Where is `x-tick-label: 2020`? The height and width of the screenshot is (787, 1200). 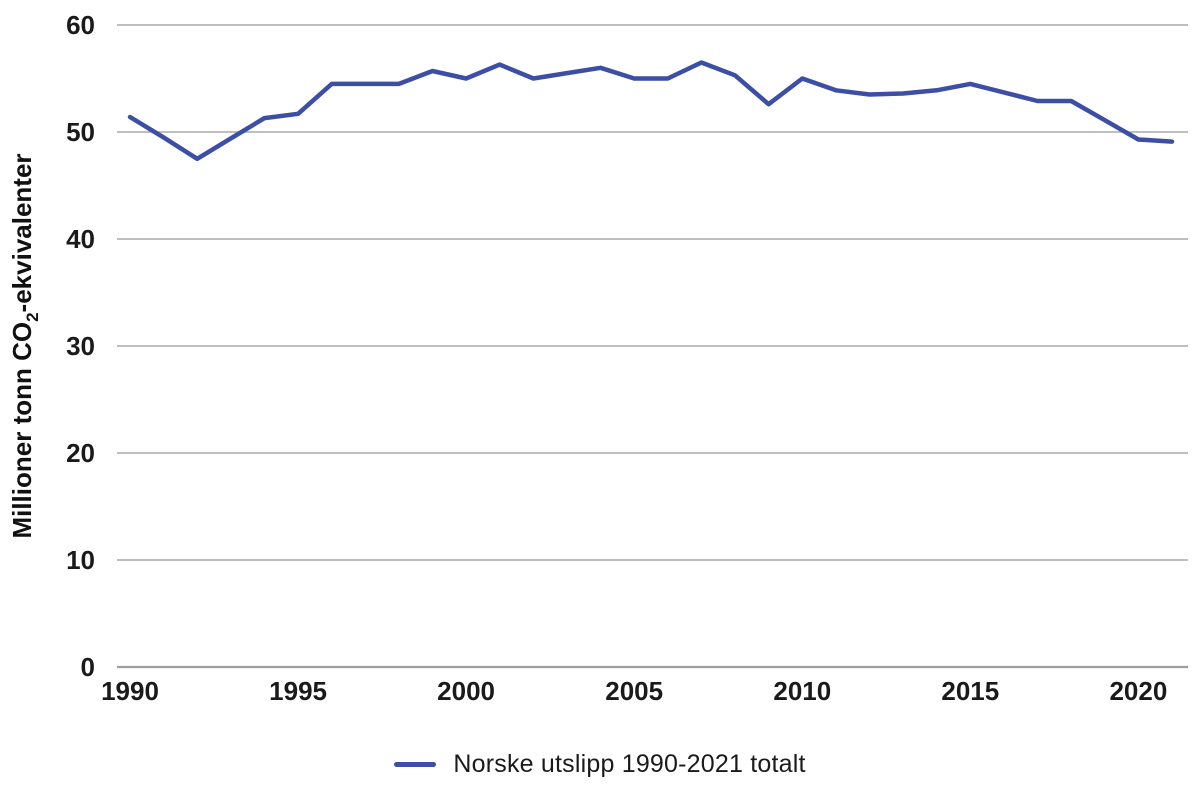 x-tick-label: 2020 is located at coordinates (1138, 691).